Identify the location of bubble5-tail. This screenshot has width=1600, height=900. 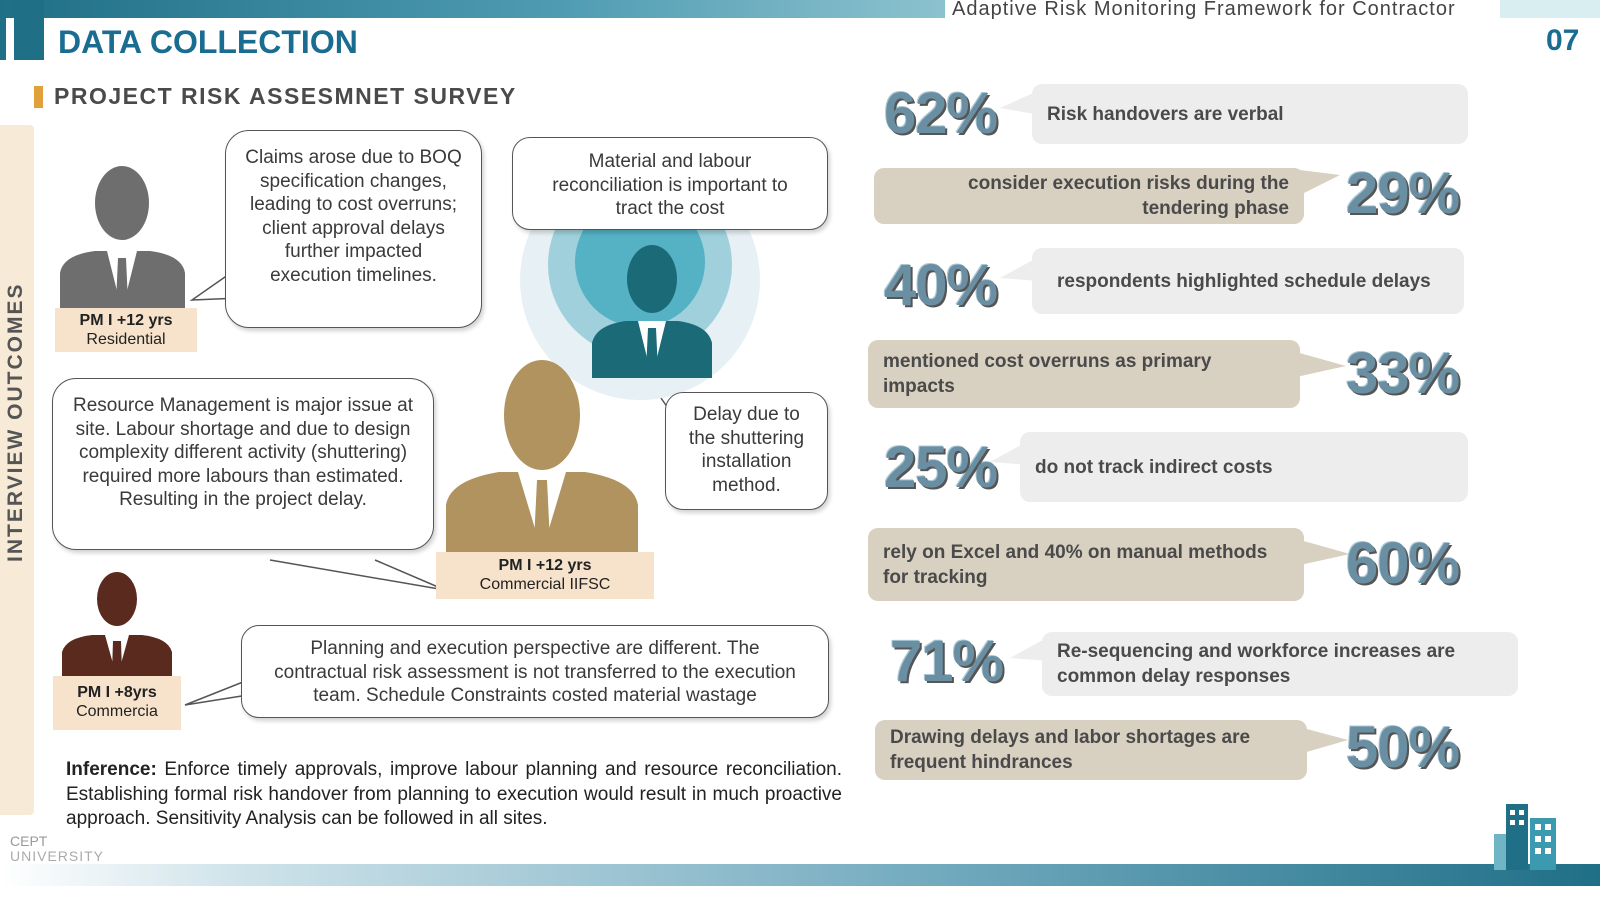
(216, 692).